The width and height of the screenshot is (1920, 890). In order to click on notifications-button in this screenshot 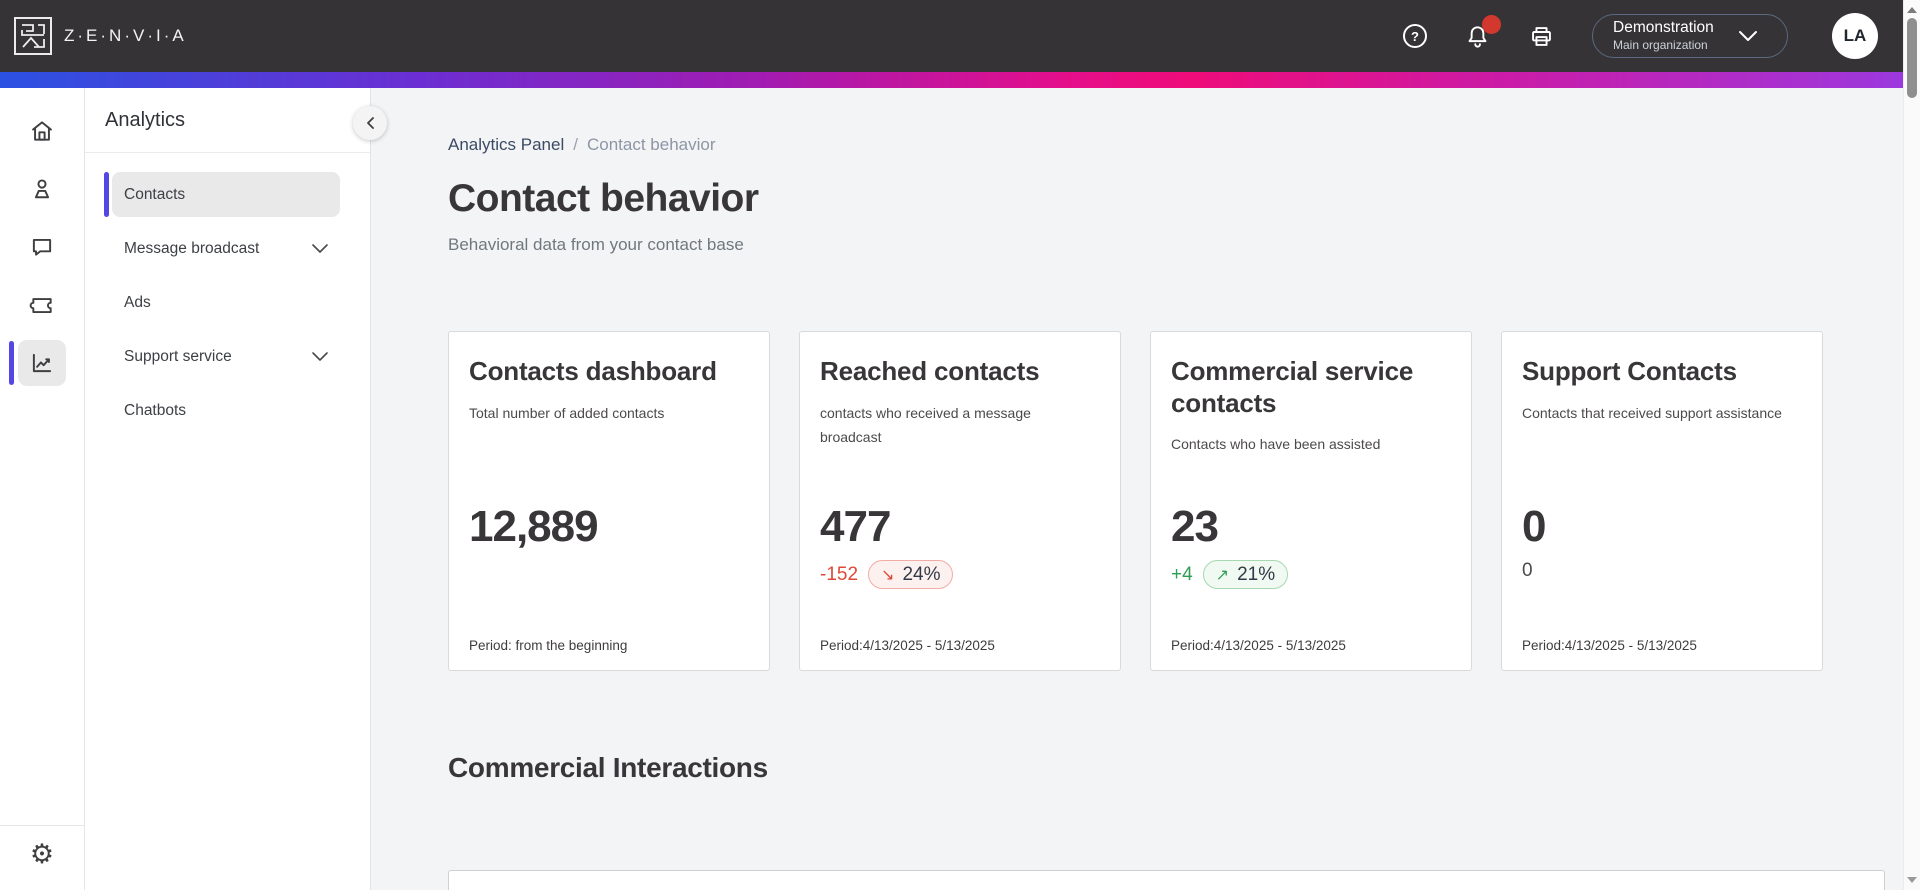, I will do `click(1482, 32)`.